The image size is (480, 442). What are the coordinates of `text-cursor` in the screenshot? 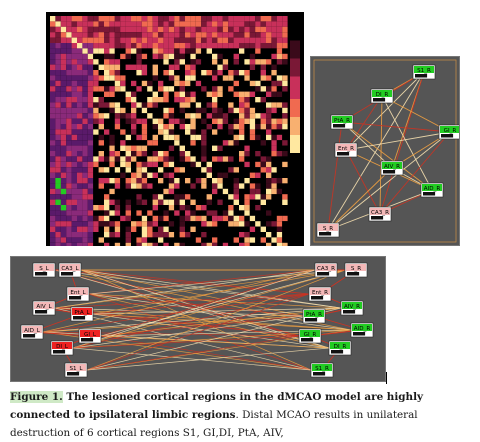 It's located at (386, 378).